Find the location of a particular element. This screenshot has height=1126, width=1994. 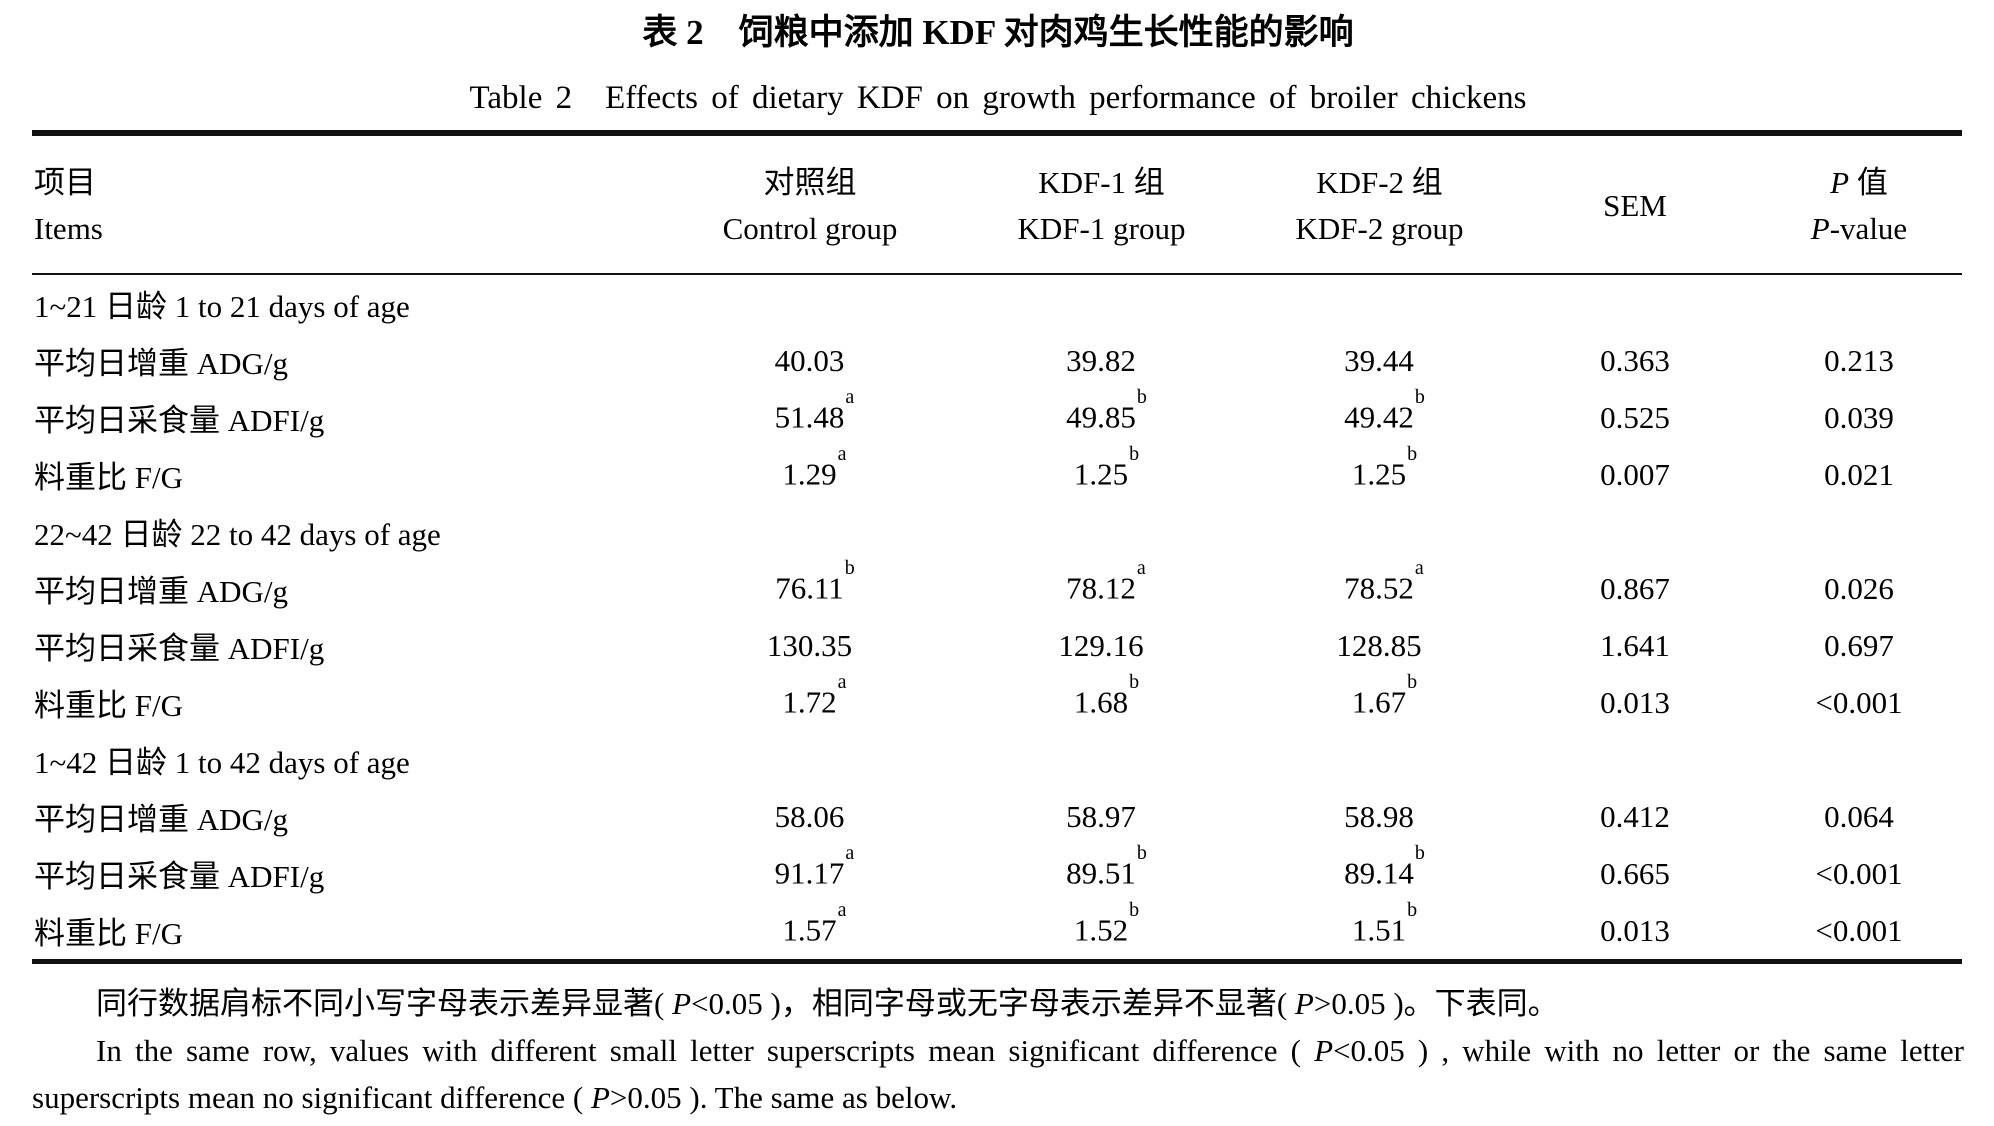

table-row: 料重比 F/G 1.29a 1.25b 1.25b 0.007 0.021 is located at coordinates (997, 473).